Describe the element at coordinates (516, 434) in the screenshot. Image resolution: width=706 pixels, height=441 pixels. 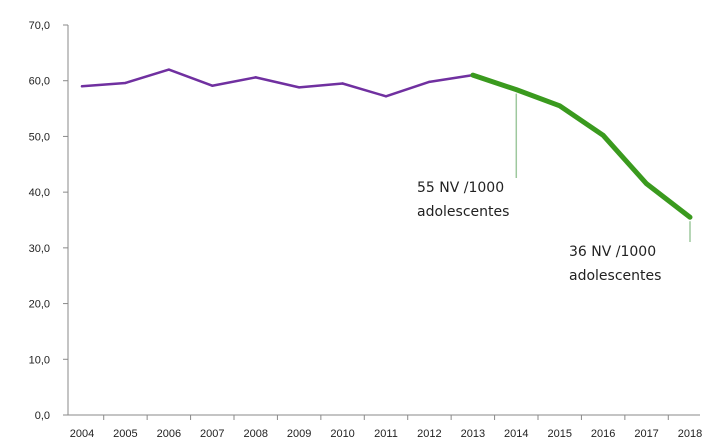
I see `x-tick-label: 2014` at that location.